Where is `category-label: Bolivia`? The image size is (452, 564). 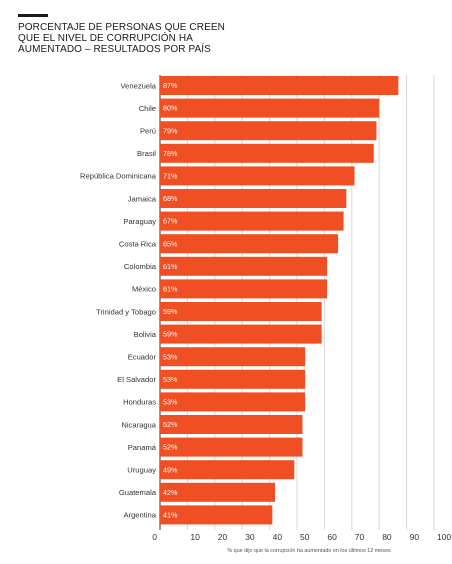 category-label: Bolivia is located at coordinates (145, 334).